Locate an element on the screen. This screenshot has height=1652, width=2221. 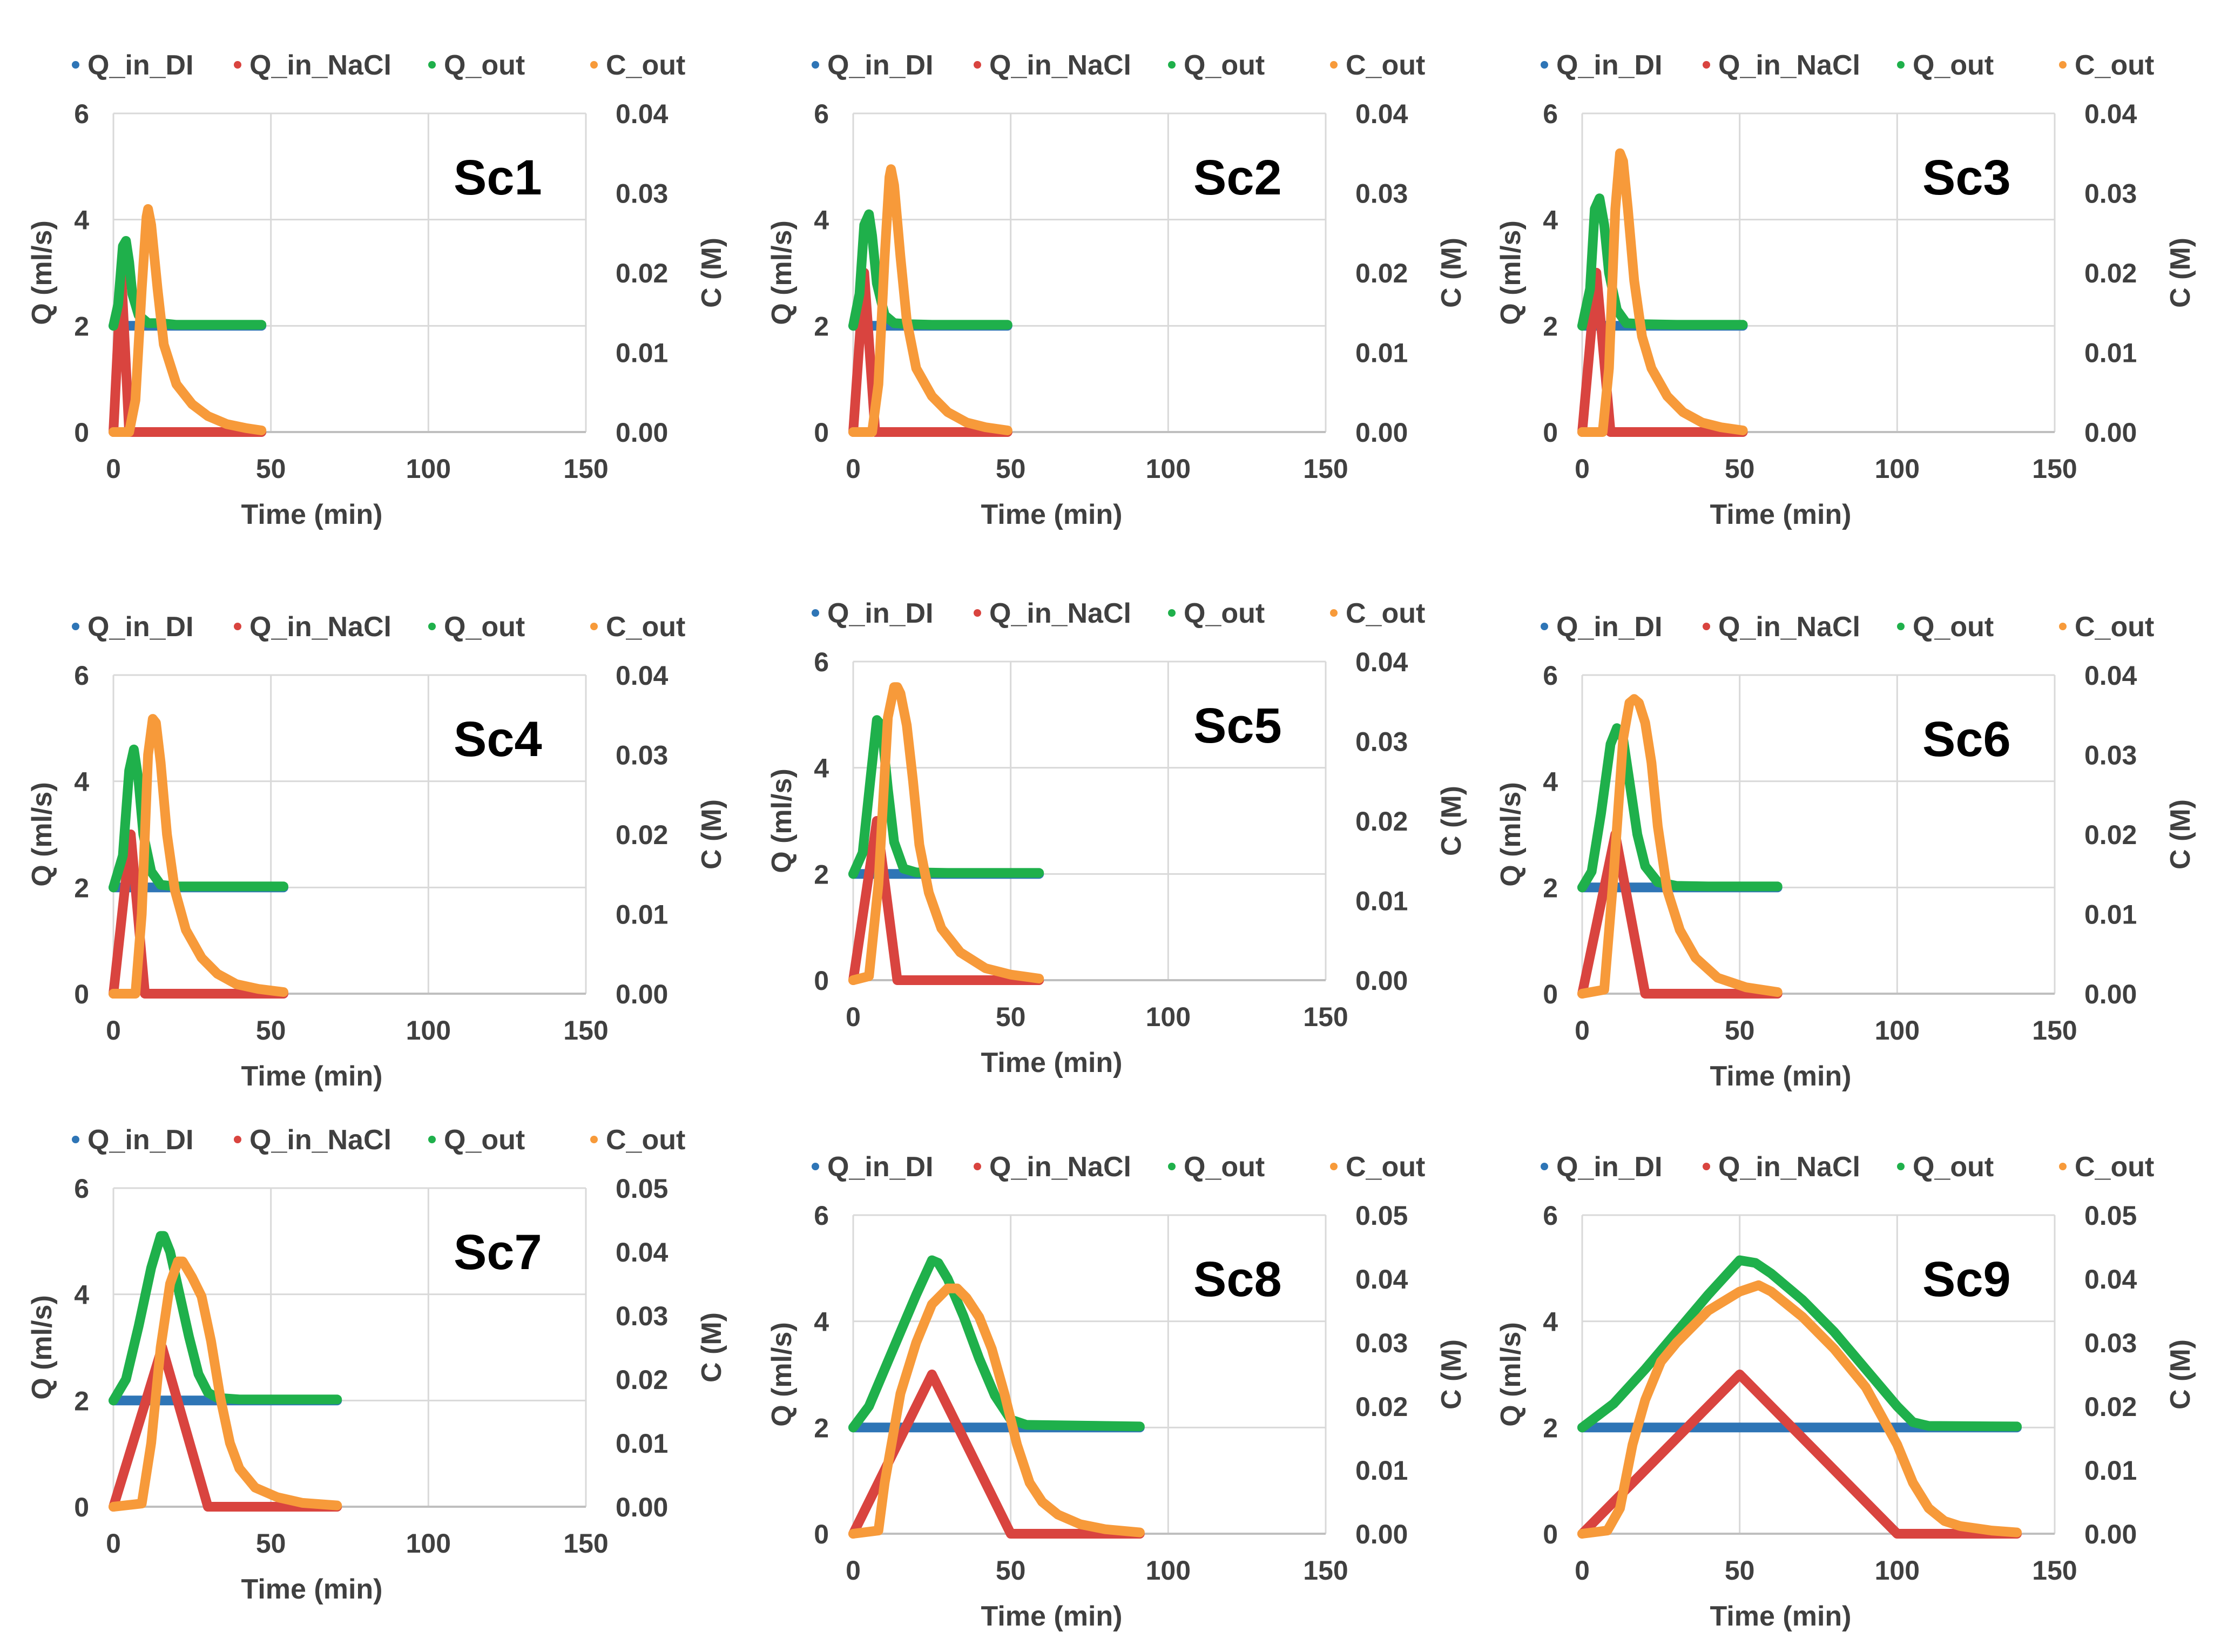
y2-tick-label: 0.00 is located at coordinates (642, 994).